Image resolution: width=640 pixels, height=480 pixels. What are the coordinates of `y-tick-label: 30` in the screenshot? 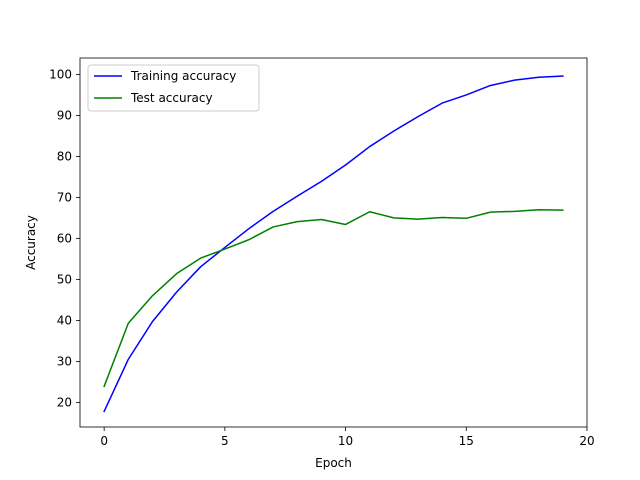 It's located at (64, 361).